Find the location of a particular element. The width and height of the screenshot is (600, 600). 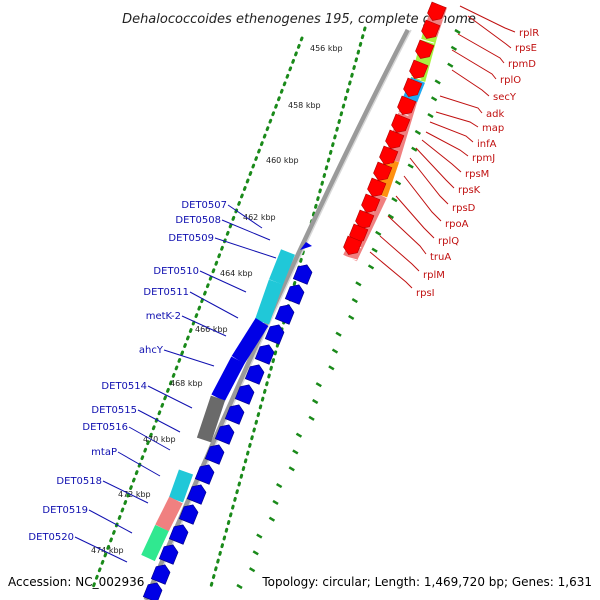

gene-label: DET0507 is located at coordinates (204, 205).